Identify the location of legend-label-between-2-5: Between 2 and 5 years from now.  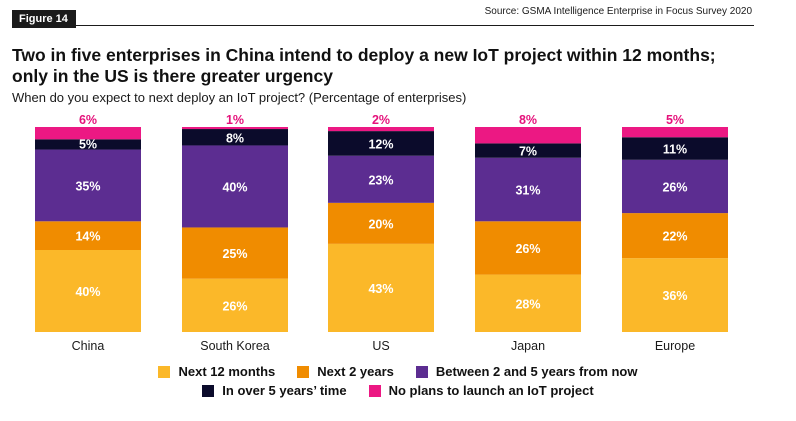
(536, 371).